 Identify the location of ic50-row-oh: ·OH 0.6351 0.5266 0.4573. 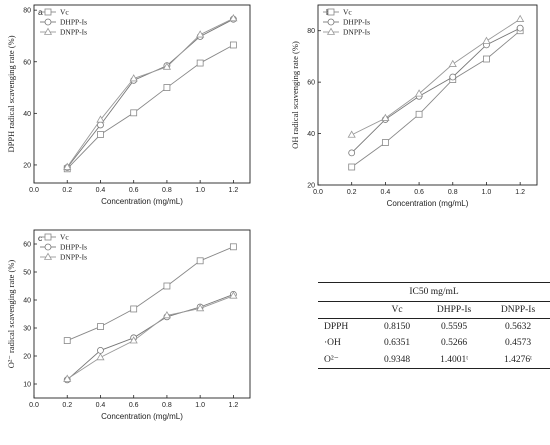
(434, 343).